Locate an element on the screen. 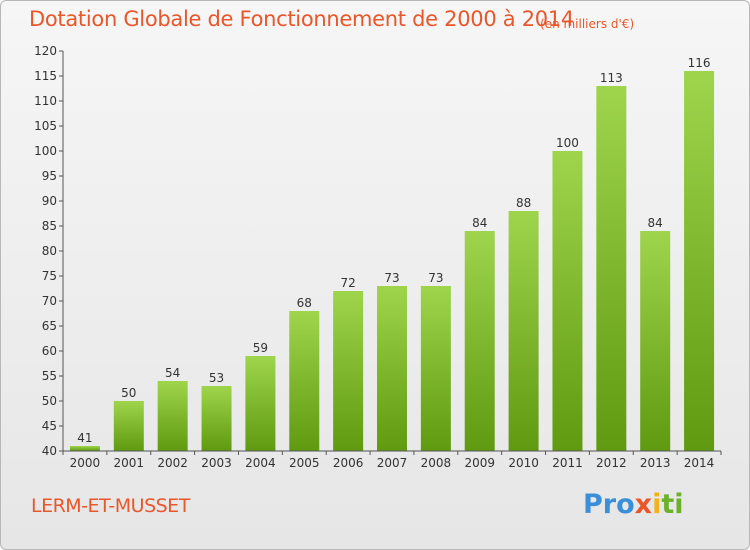 This screenshot has height=550, width=750. bar-2004 is located at coordinates (260, 403).